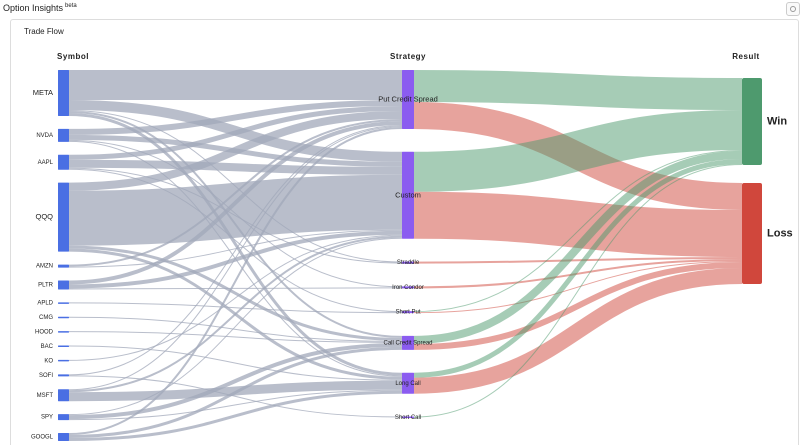 The width and height of the screenshot is (806, 445). Describe the element at coordinates (47, 418) in the screenshot. I see `symbol-label: SPY` at that location.